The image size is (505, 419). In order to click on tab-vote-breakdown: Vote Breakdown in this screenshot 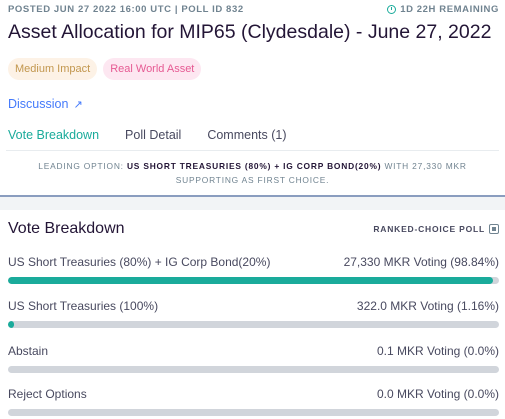, I will do `click(54, 135)`.